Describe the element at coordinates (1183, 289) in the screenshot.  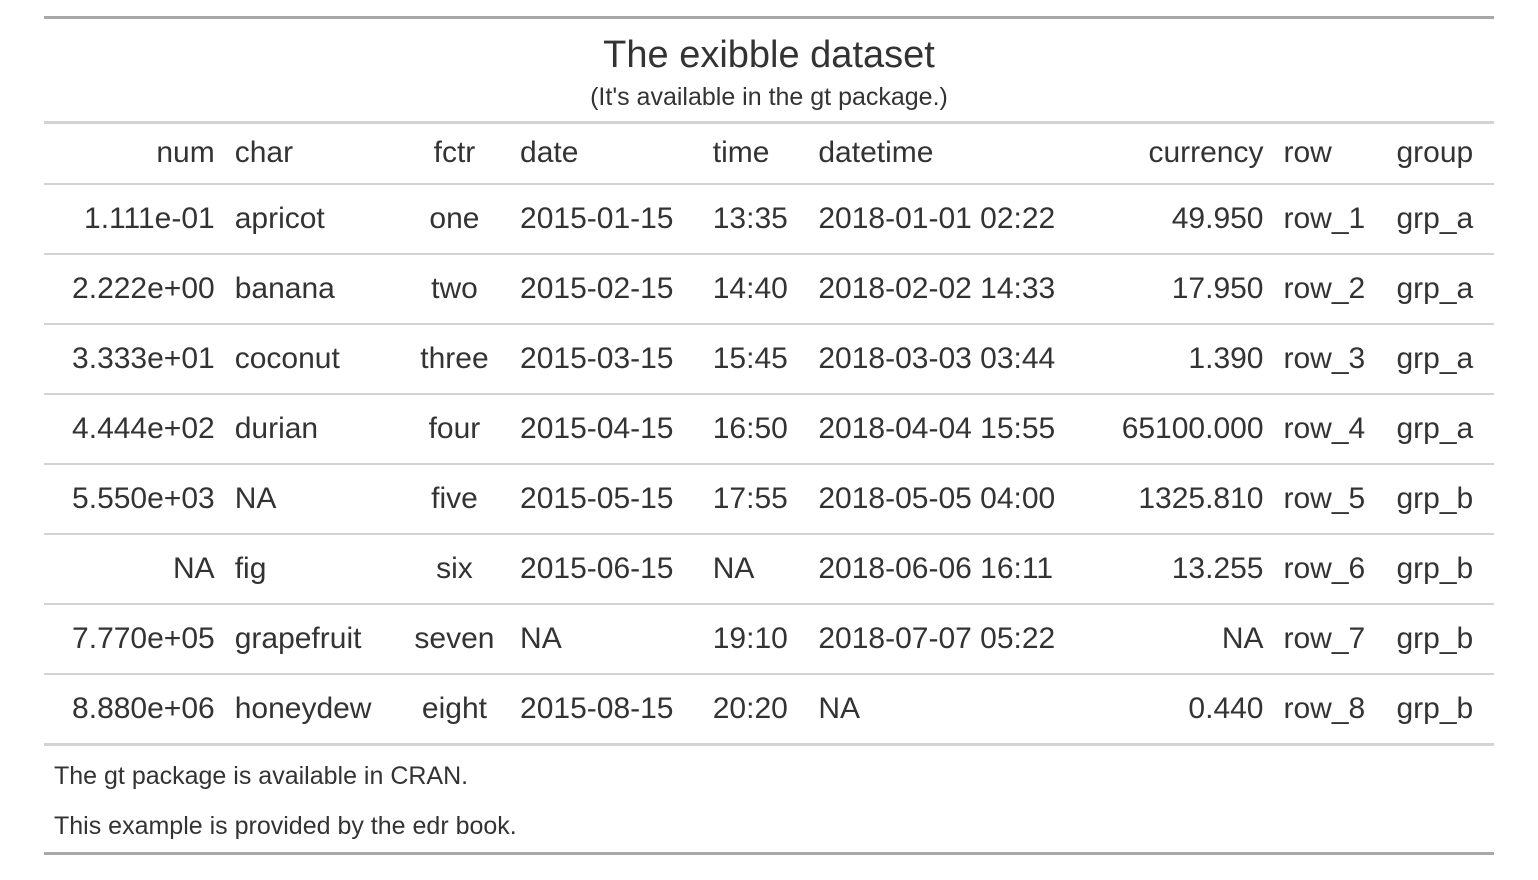
I see `cell-currency: 17.950` at that location.